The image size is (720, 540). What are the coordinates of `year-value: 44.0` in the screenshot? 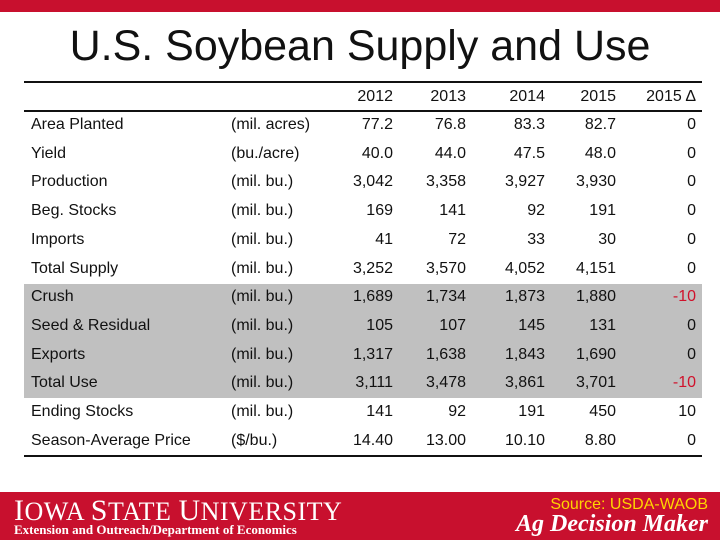 It's located at (450, 153).